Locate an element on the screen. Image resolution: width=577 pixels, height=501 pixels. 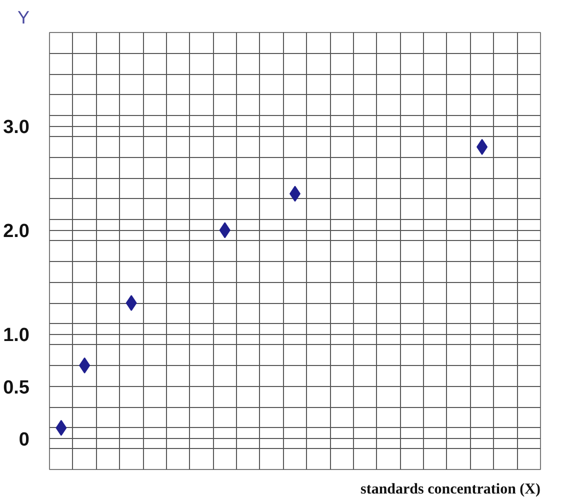
y-axis-title: Y is located at coordinates (24, 18).